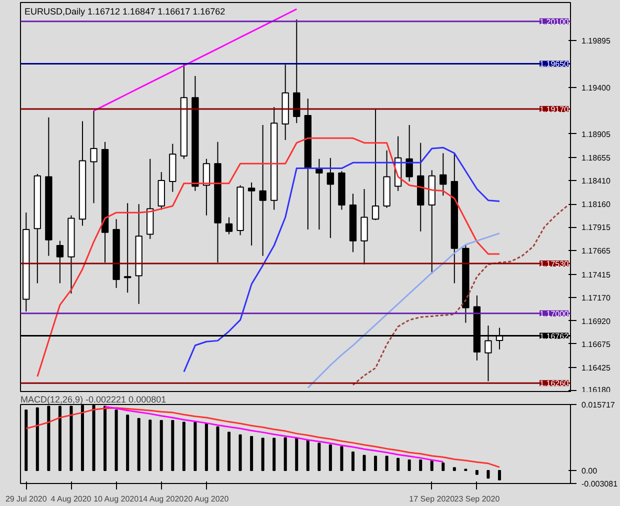 The width and height of the screenshot is (620, 506). I want to click on x-tick-label: 29 Jul 2020, so click(26, 499).